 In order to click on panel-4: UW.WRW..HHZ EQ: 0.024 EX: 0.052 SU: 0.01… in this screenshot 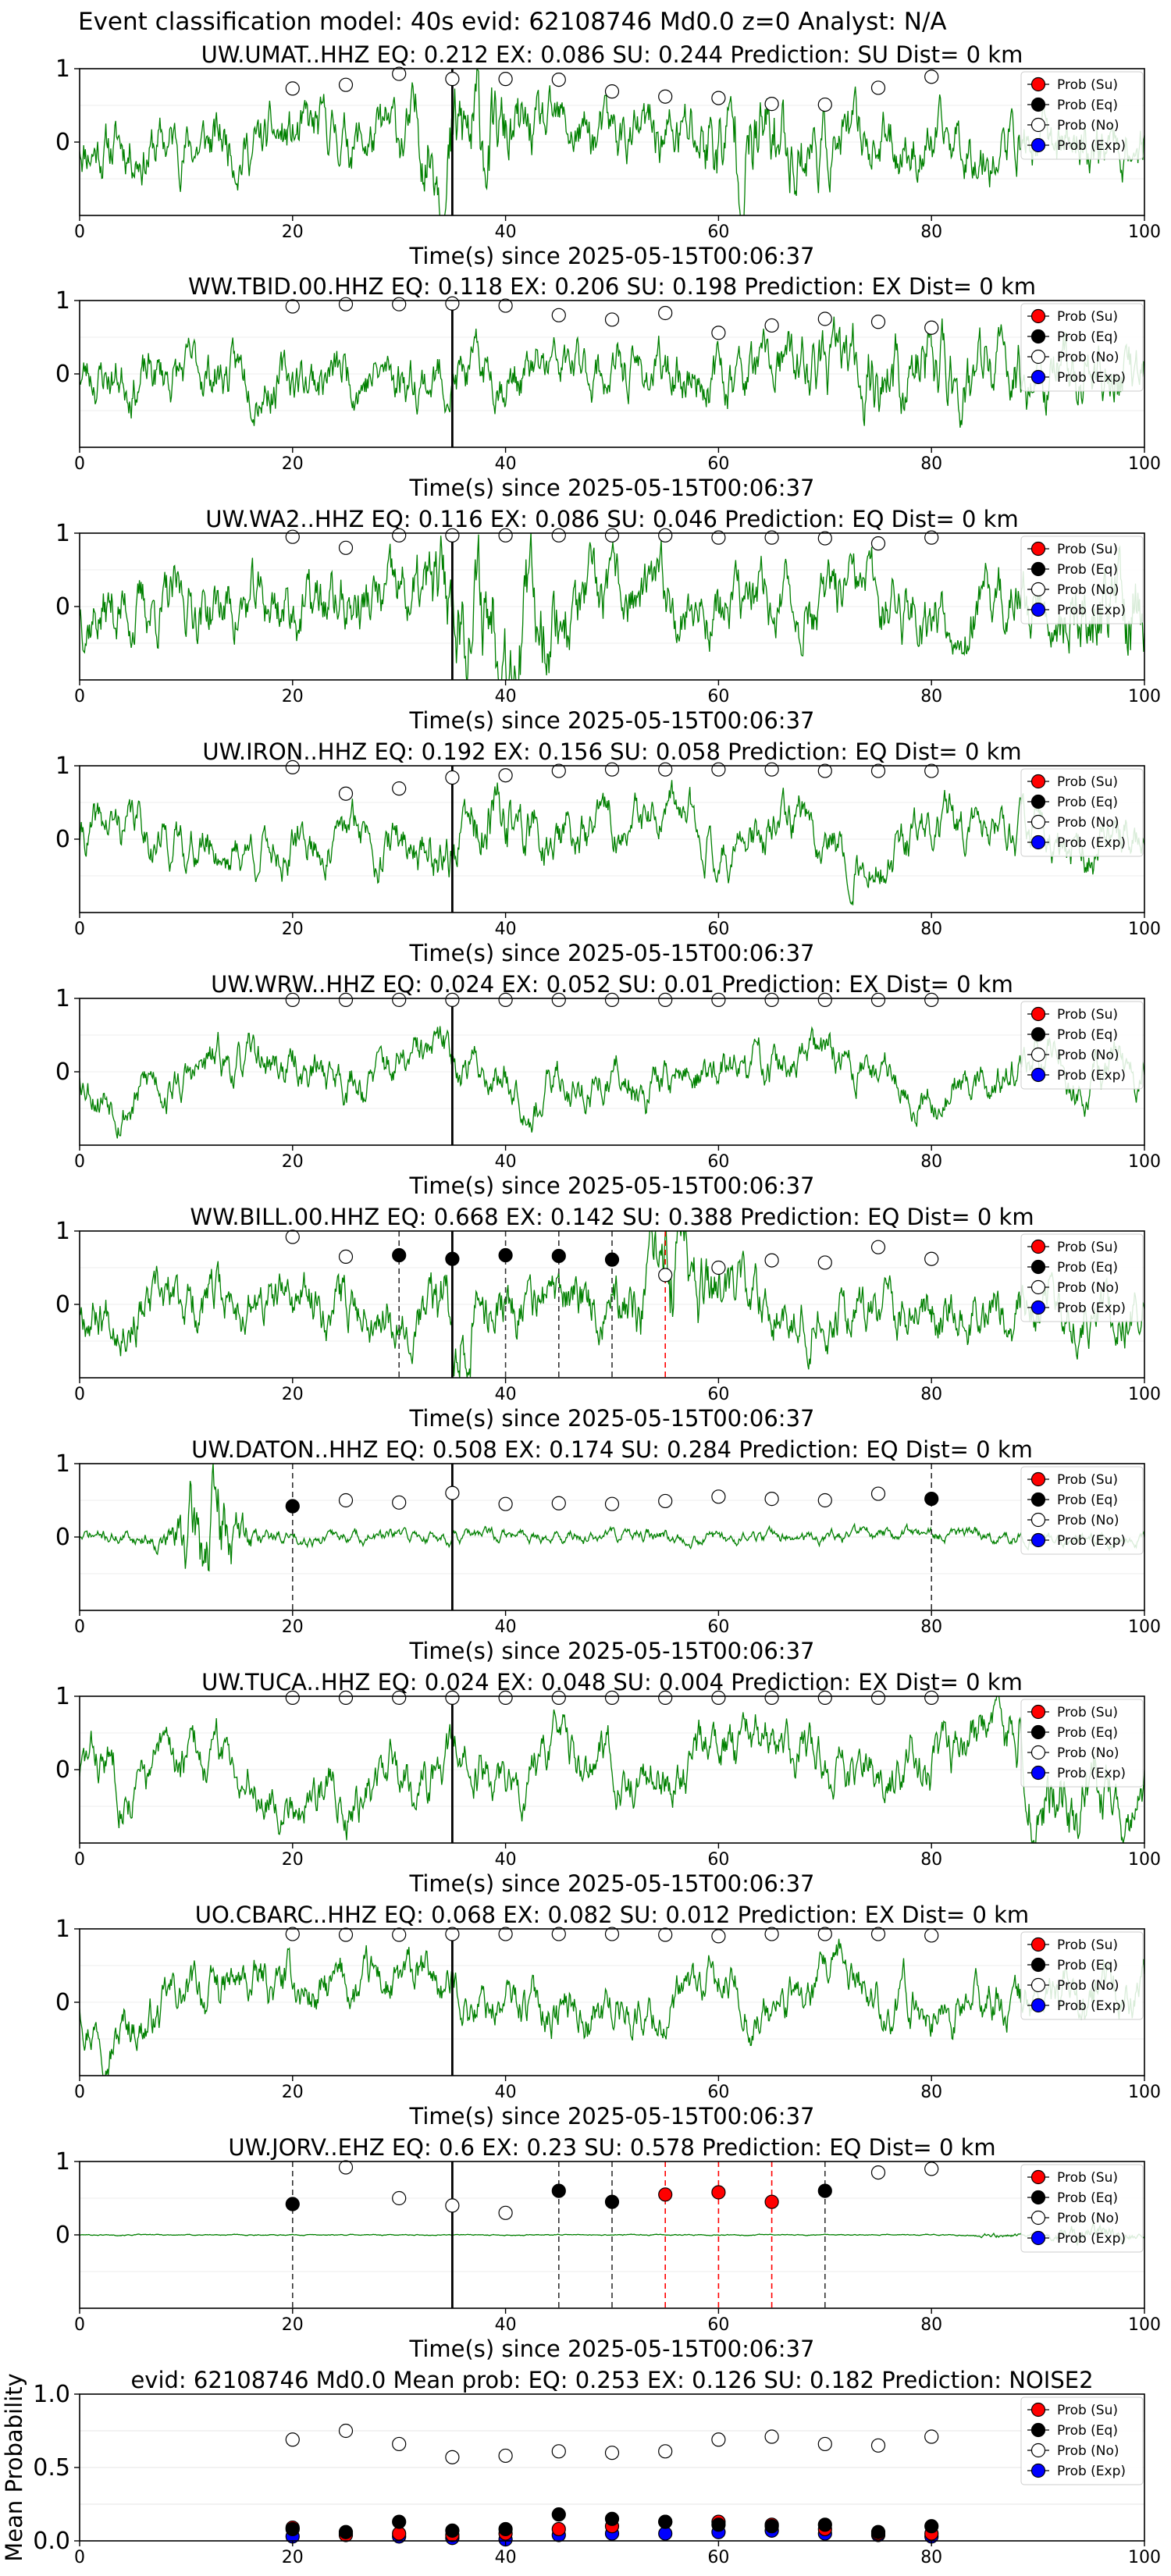, I will do `click(608, 1085)`.